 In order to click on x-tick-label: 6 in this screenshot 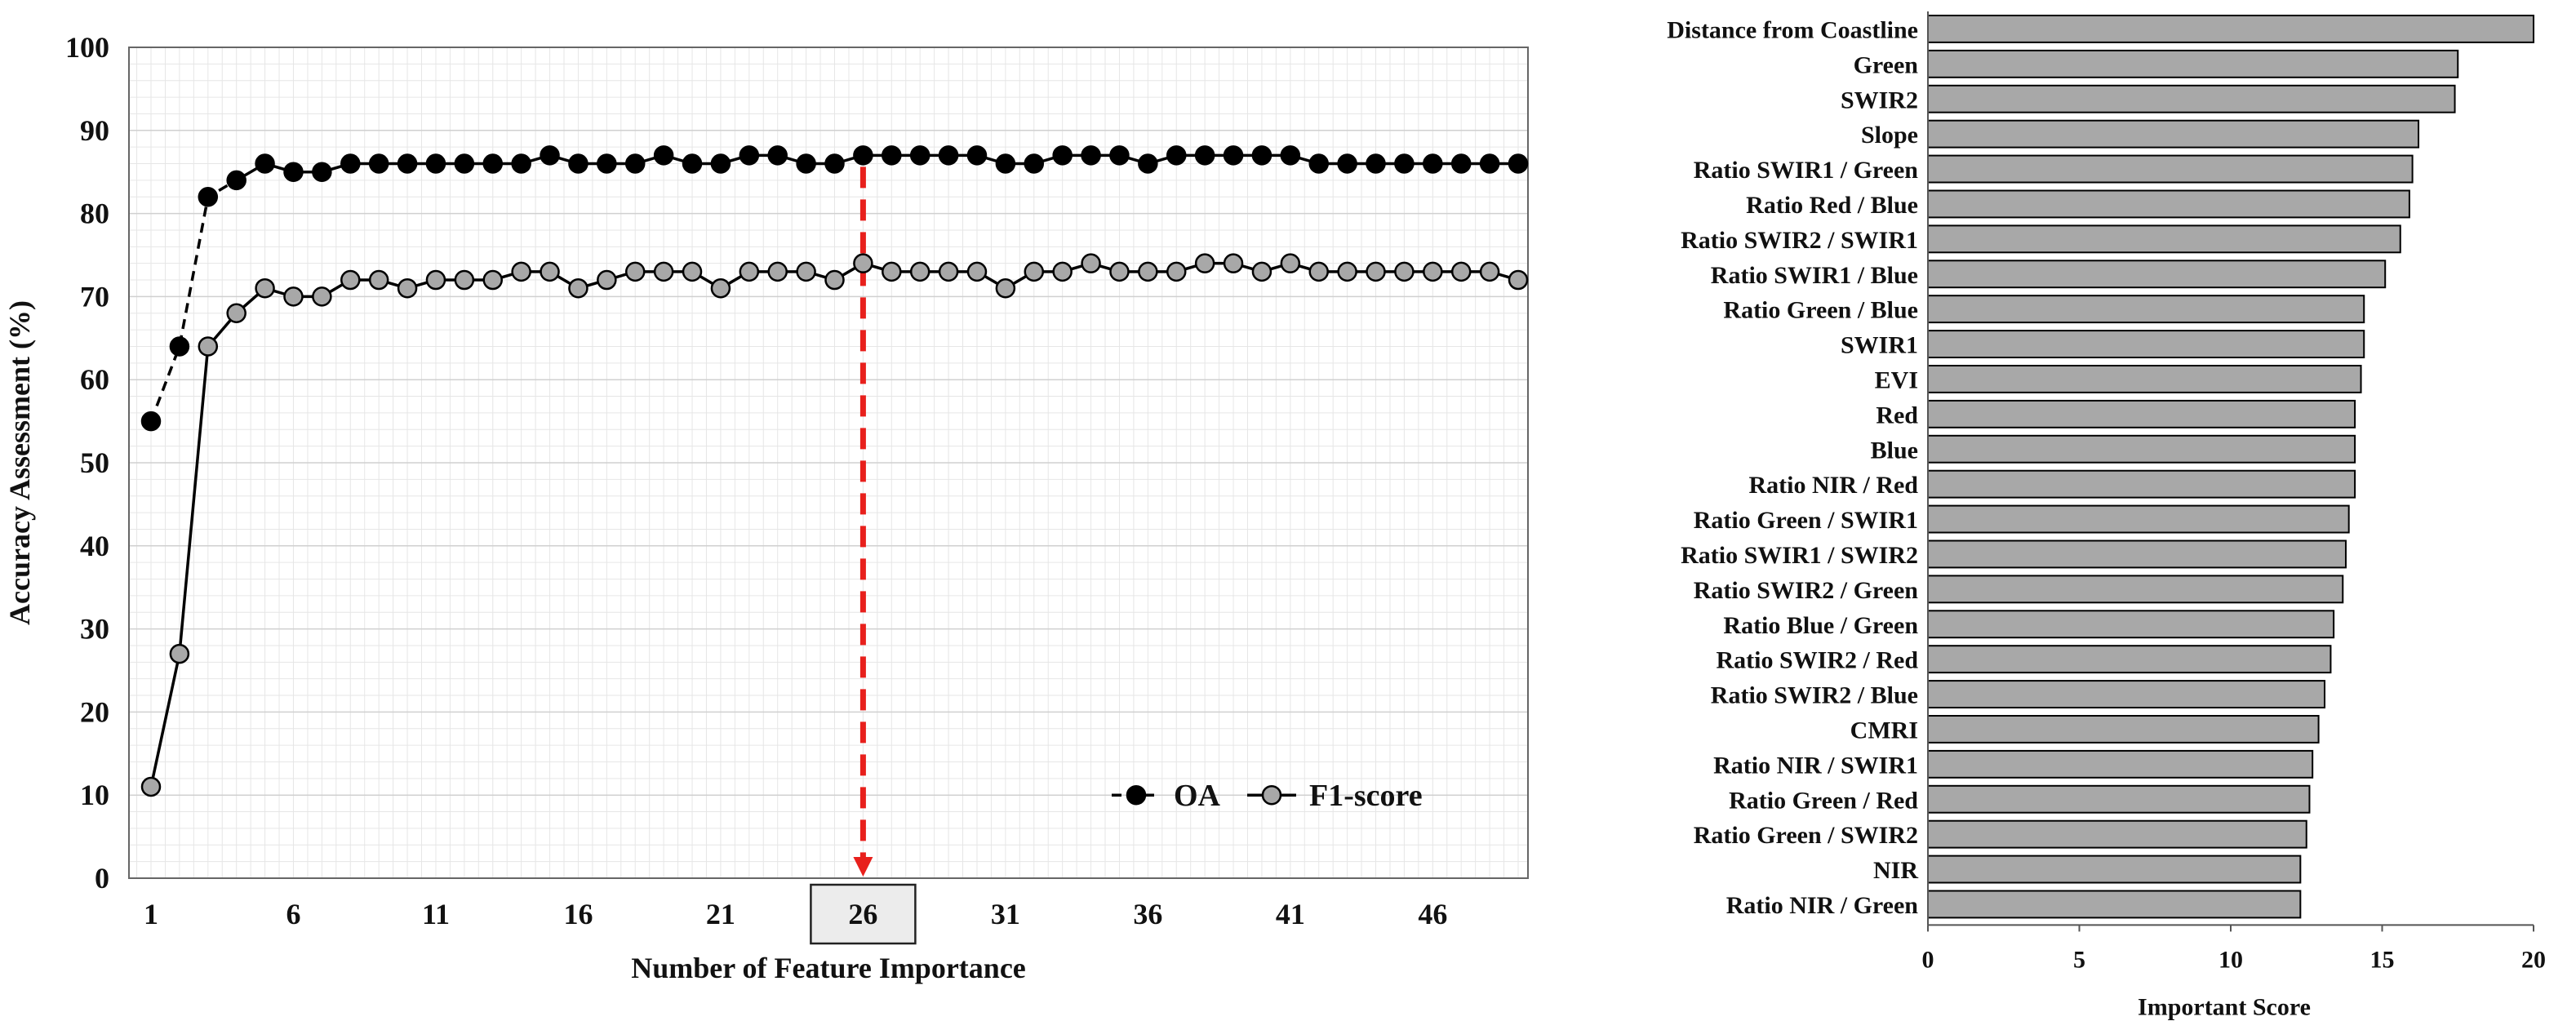, I will do `click(293, 914)`.